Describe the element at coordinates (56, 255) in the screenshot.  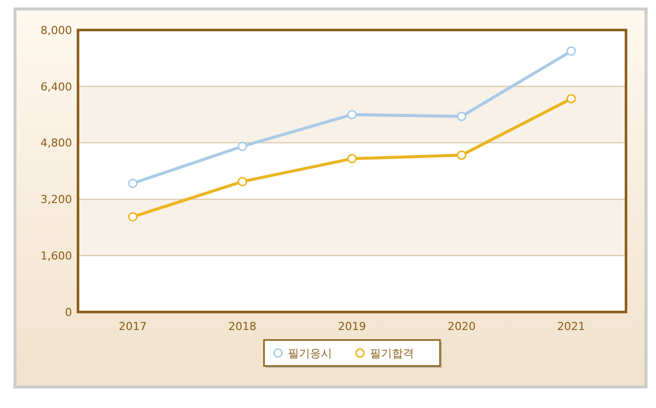
I see `y-tick-label: 1,600` at that location.